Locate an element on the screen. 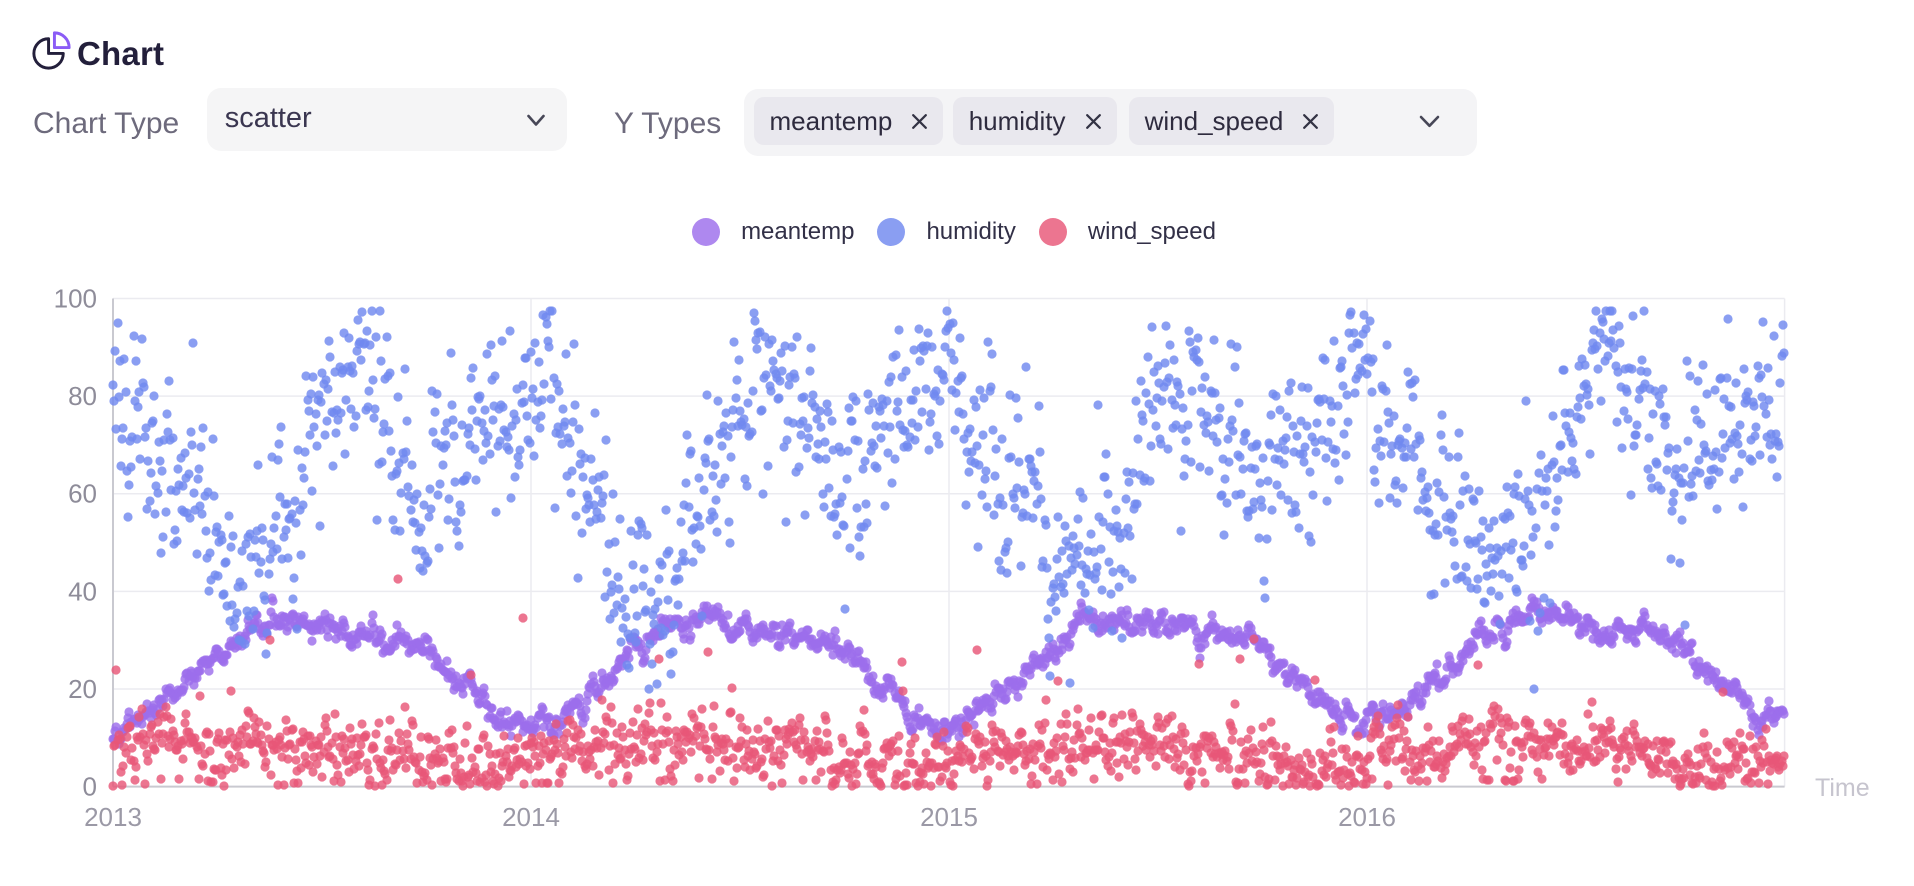  svg-text: 2014 is located at coordinates (531, 817).